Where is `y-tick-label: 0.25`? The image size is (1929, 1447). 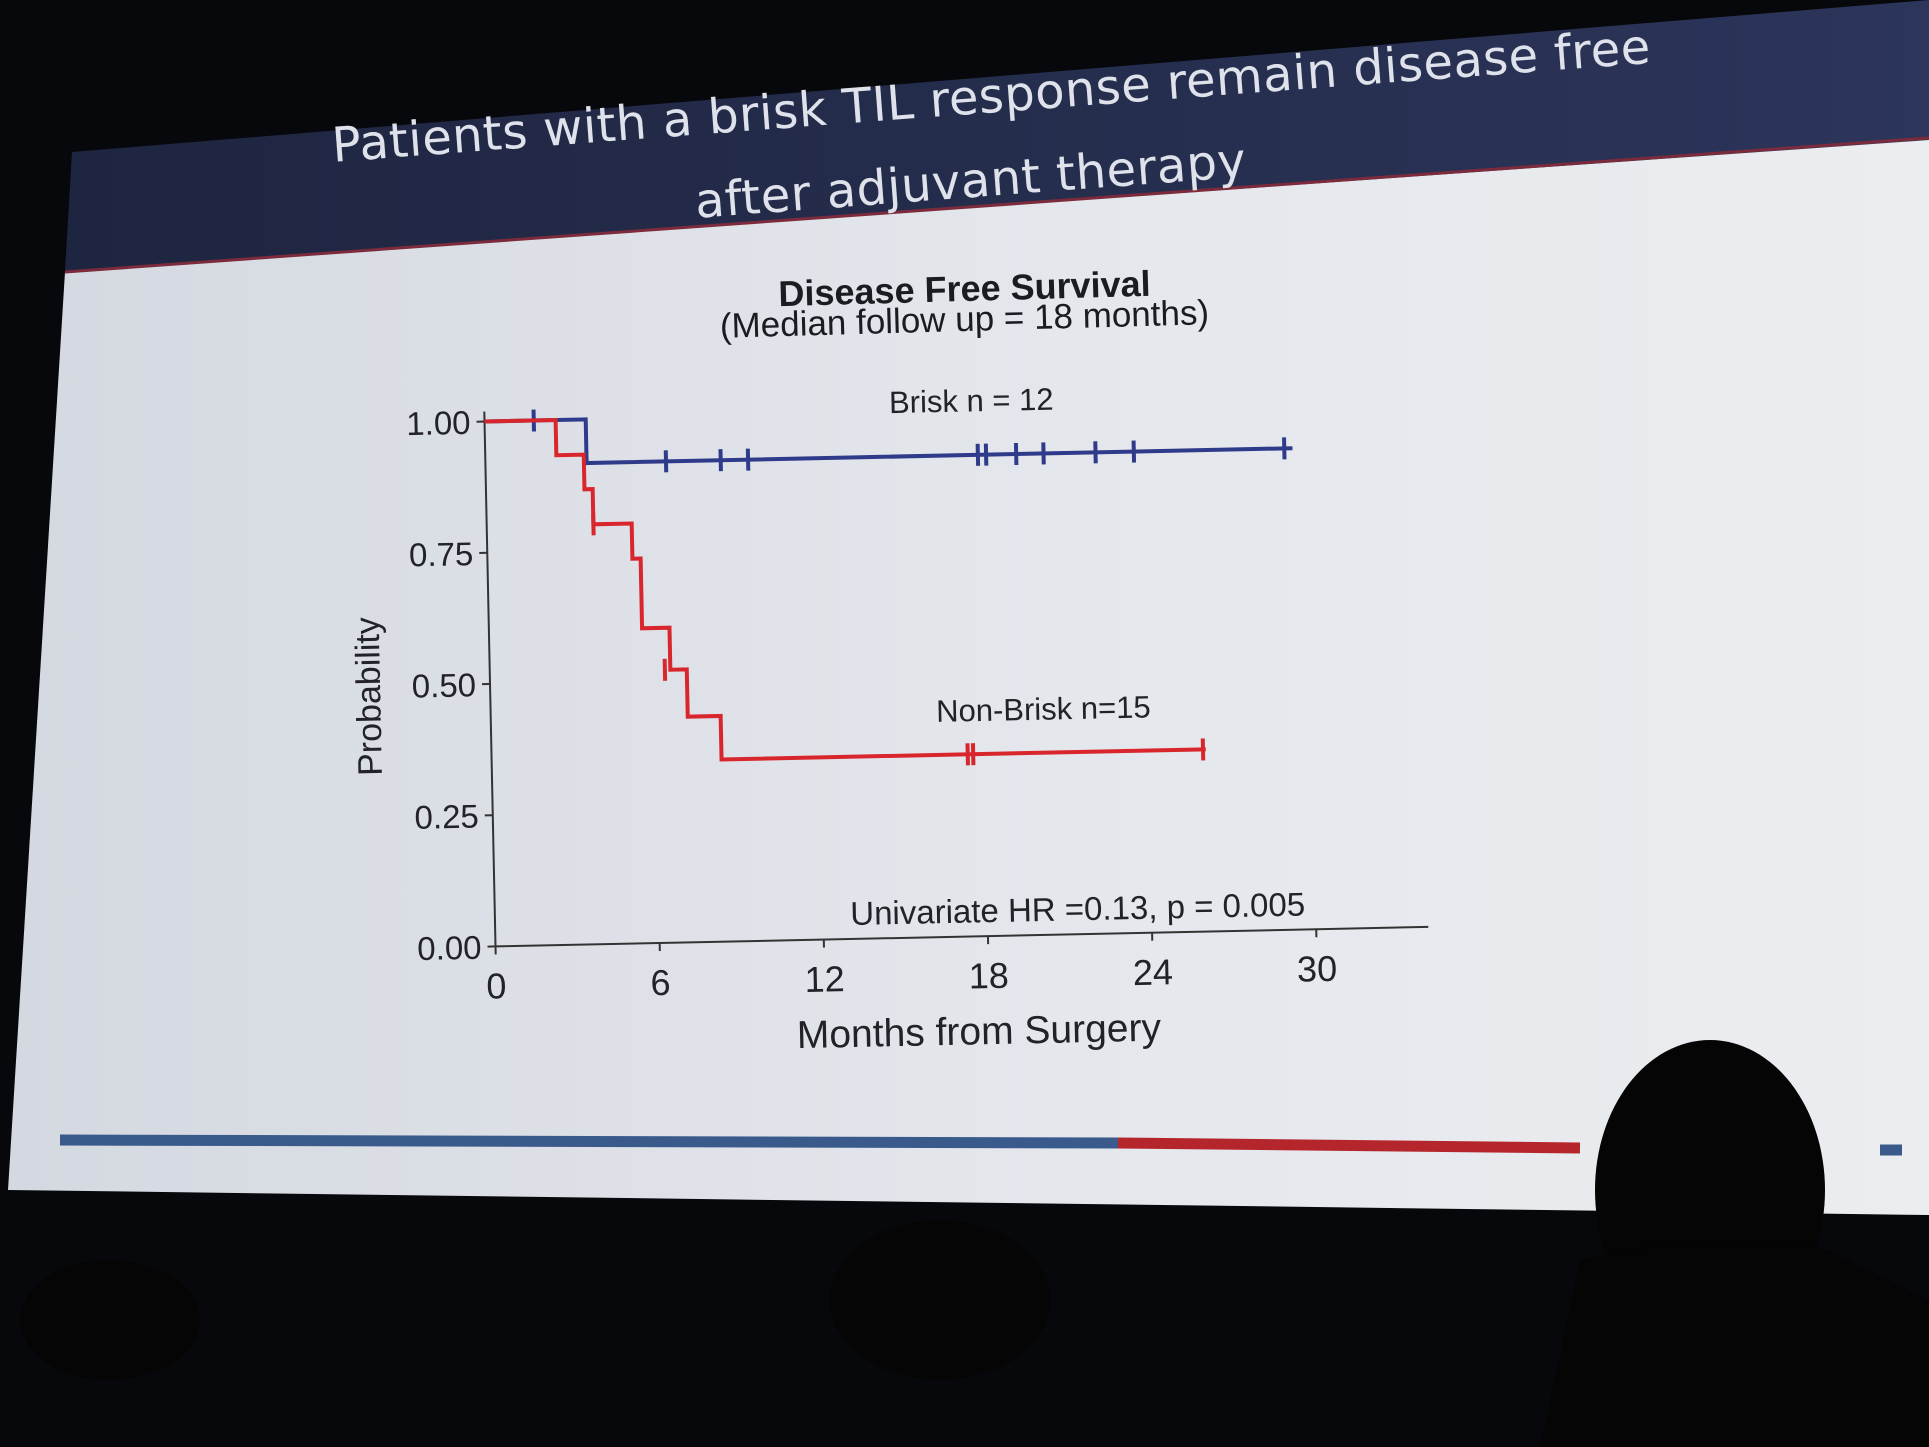 y-tick-label: 0.25 is located at coordinates (446, 817).